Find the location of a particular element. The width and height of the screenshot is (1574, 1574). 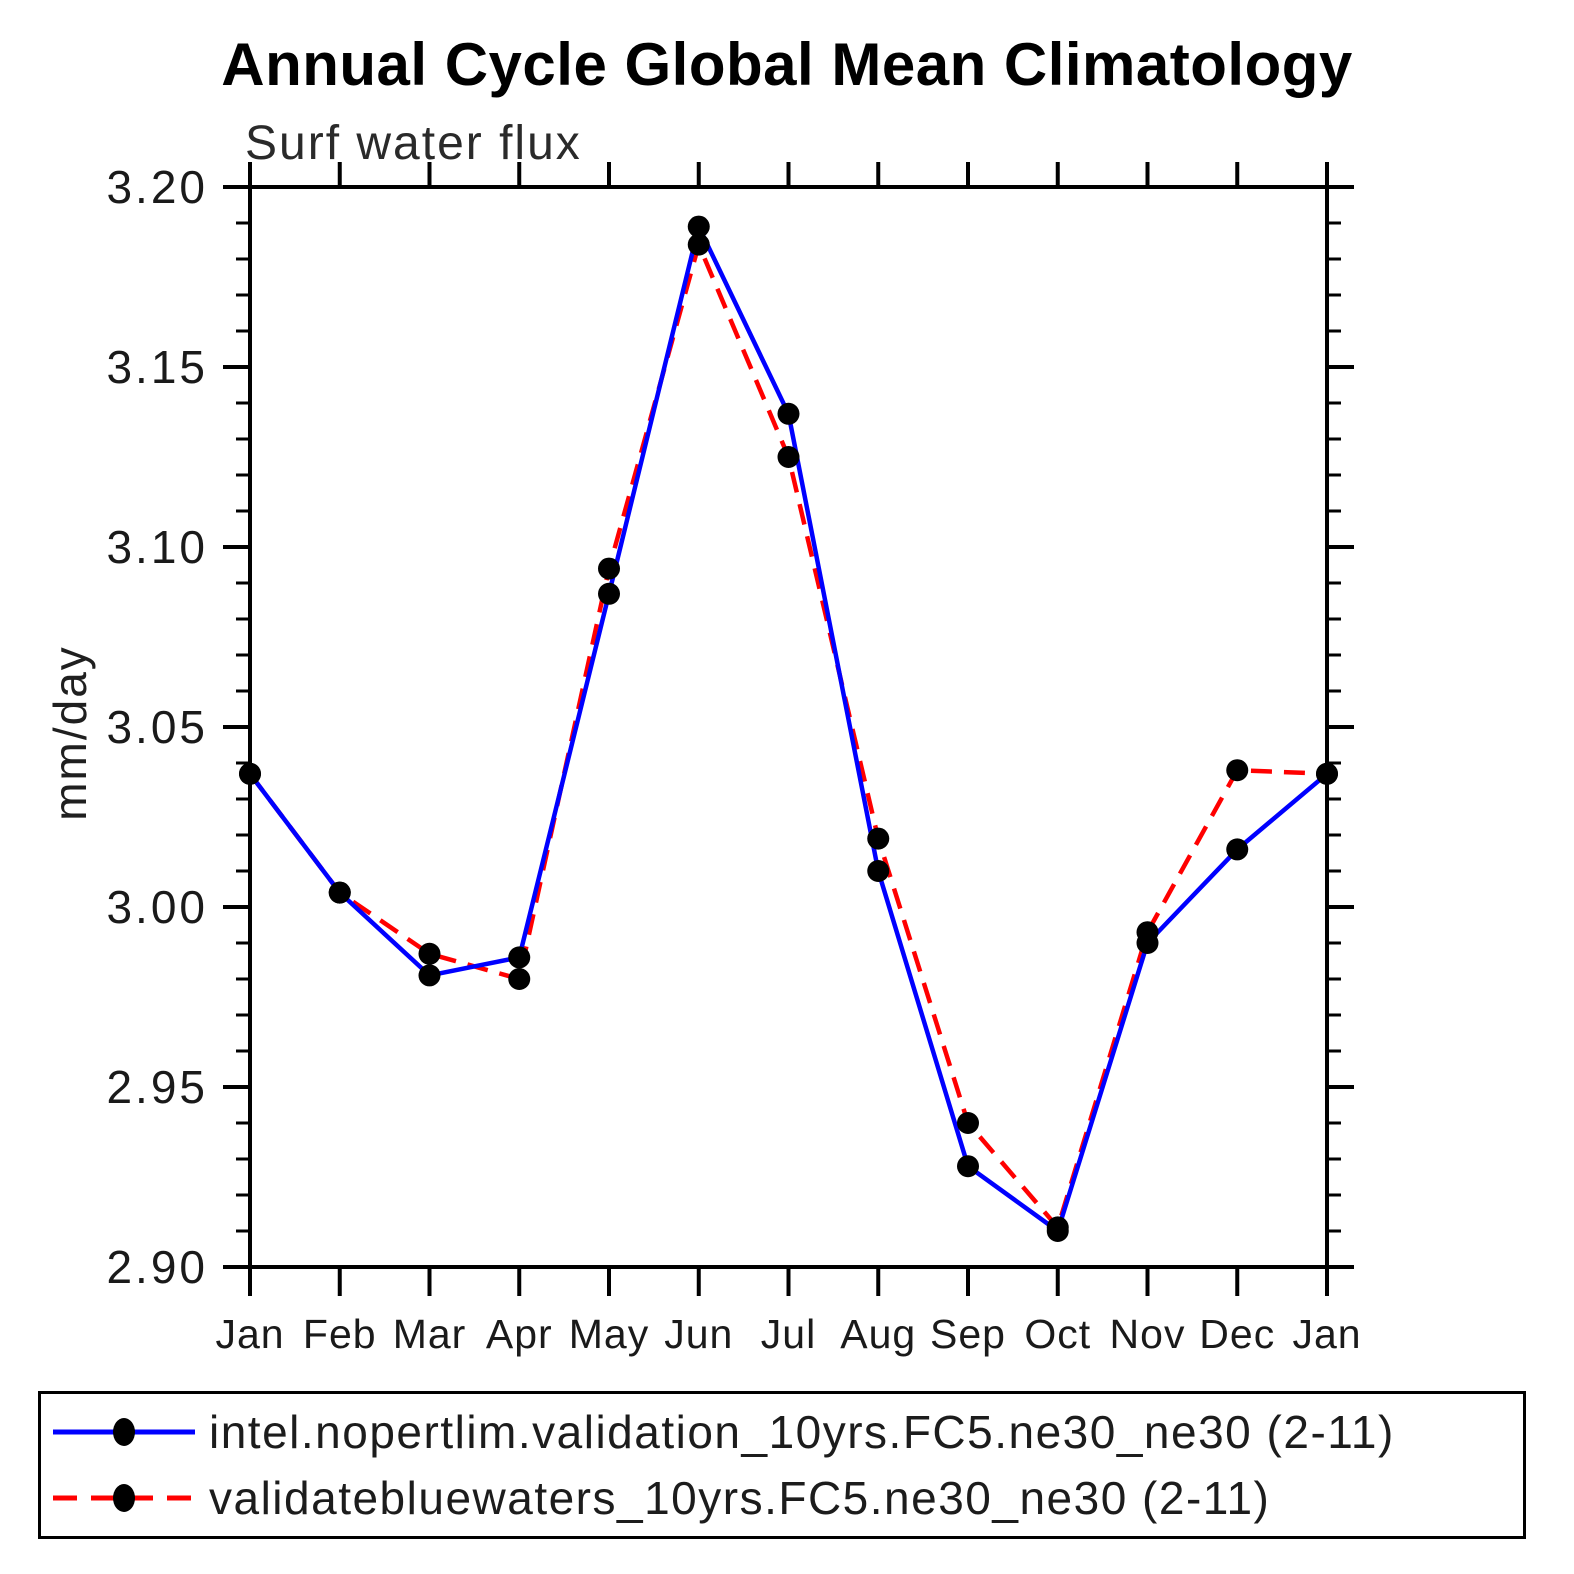

x-tick-label: Dec is located at coordinates (1237, 1334).